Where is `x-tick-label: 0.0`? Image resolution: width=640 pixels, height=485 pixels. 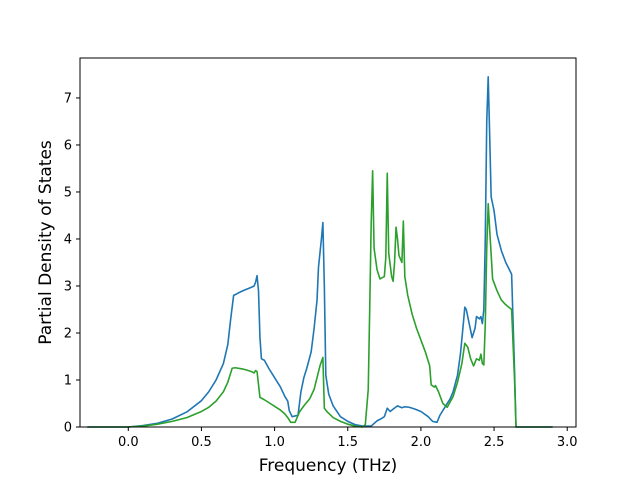
x-tick-label: 0.0 is located at coordinates (128, 442).